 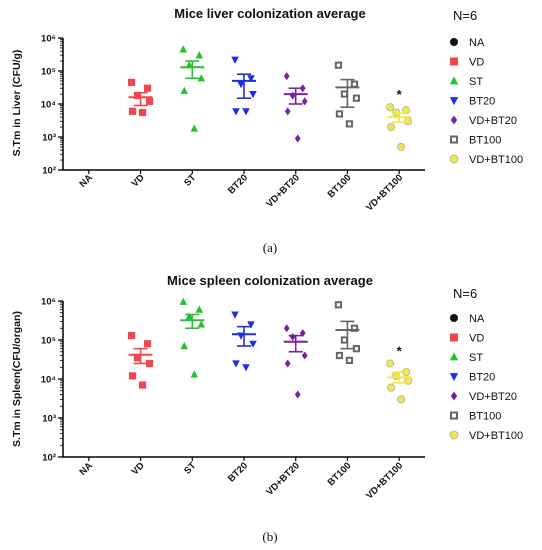 I want to click on liver-legend: N=6 NA VD ST BT20 VD+BT20 BT100 VD+BT100, so click(x=486, y=87).